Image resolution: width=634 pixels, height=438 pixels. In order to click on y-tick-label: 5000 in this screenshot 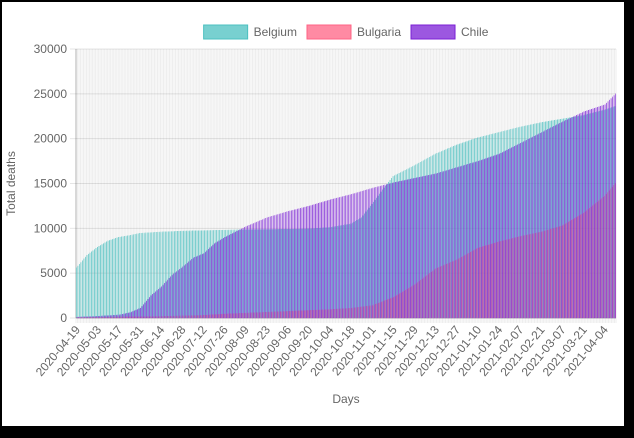, I will do `click(53, 273)`.